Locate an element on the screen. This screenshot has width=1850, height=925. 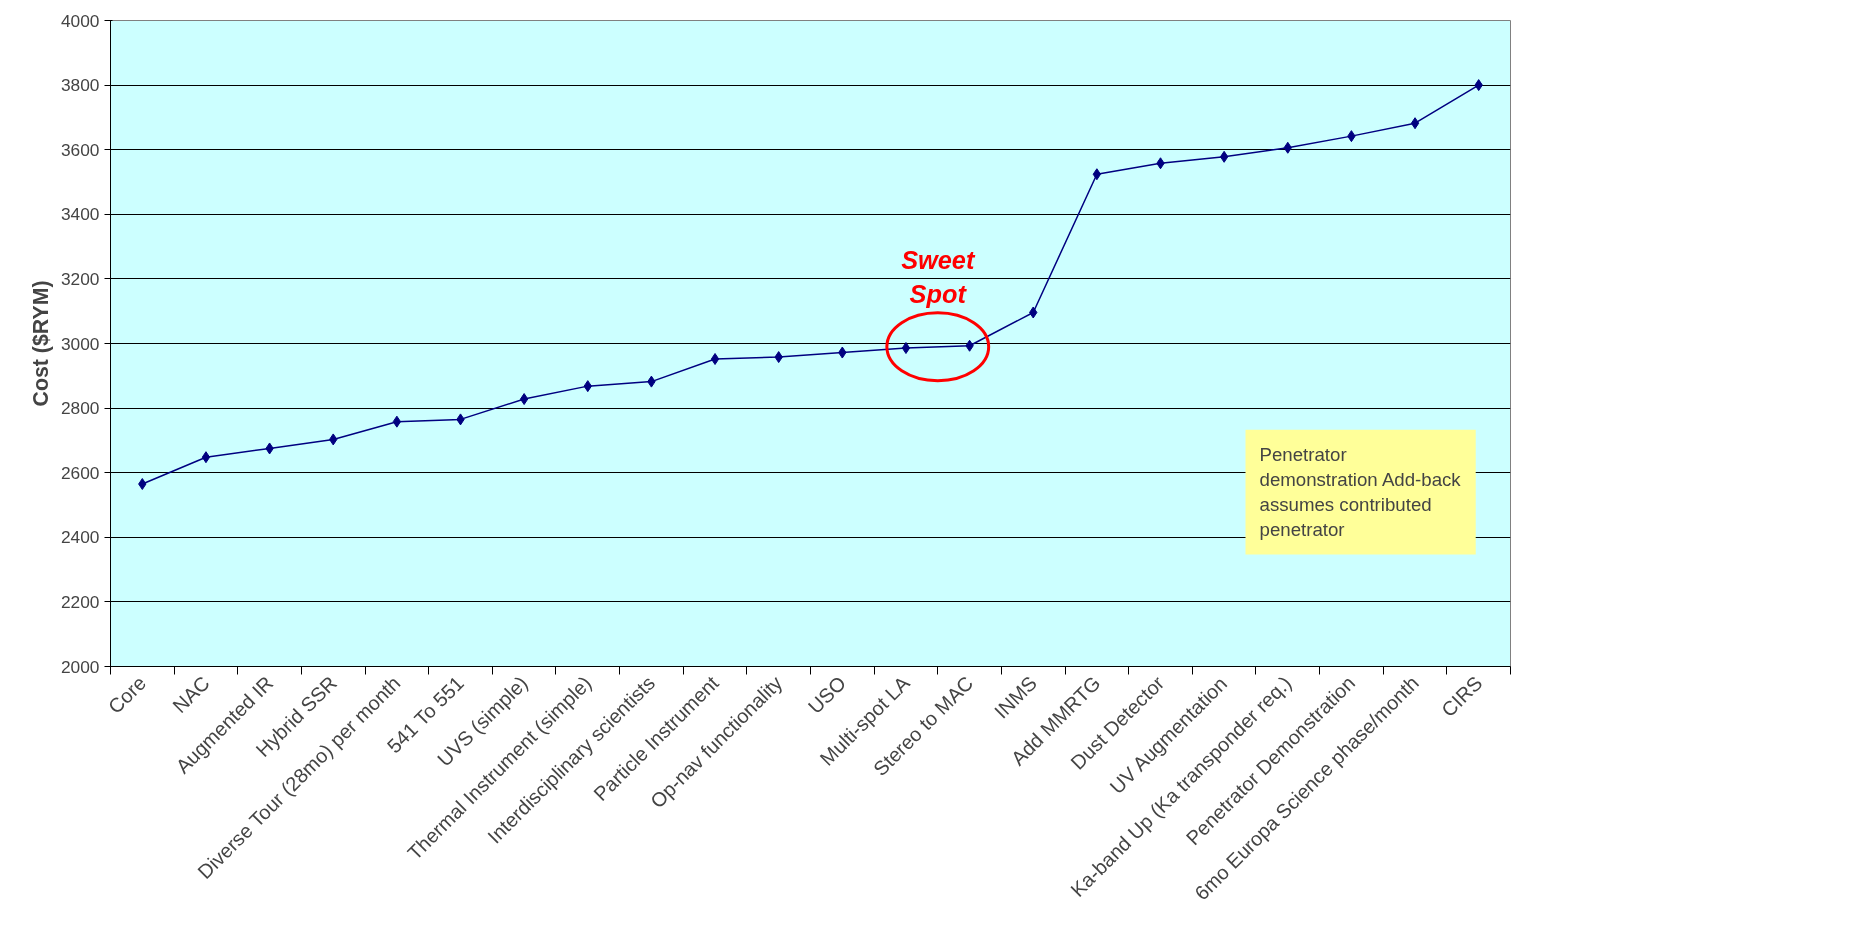
y-tick-label: 3800 is located at coordinates (80, 85).